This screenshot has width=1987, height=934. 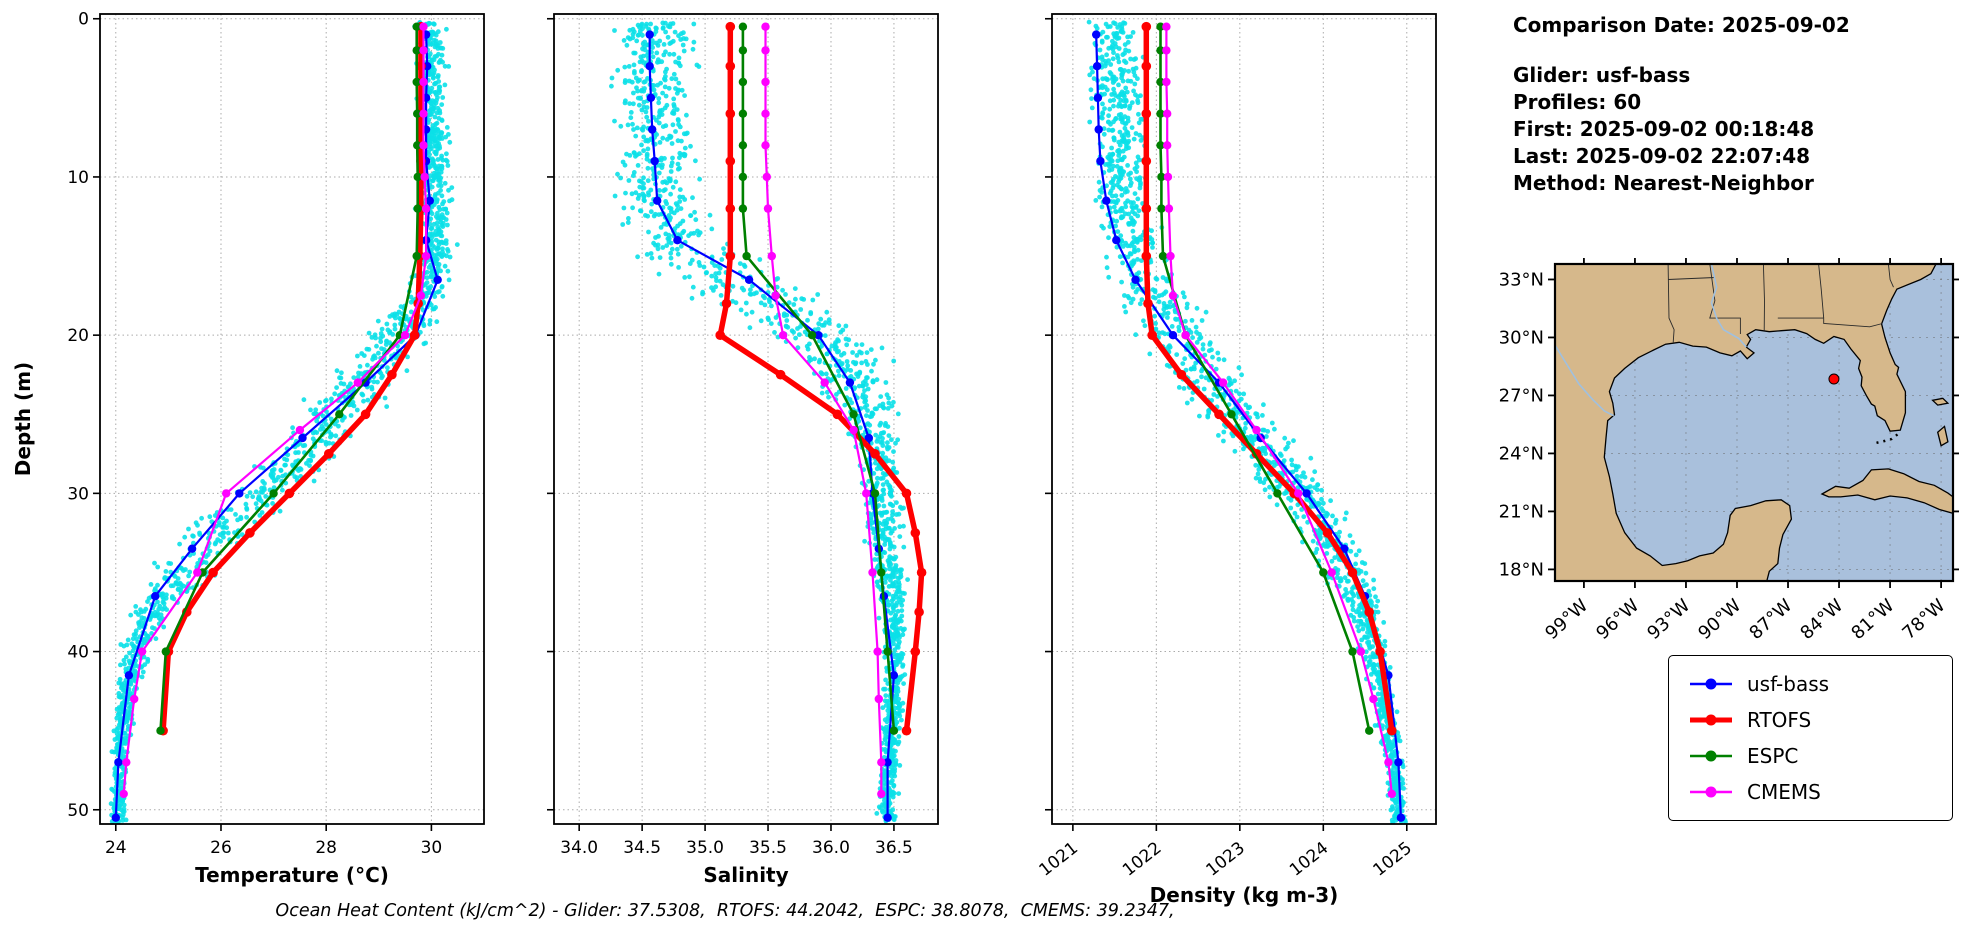 What do you see at coordinates (1521, 395) in the screenshot?
I see `svg-text: 27°N` at bounding box center [1521, 395].